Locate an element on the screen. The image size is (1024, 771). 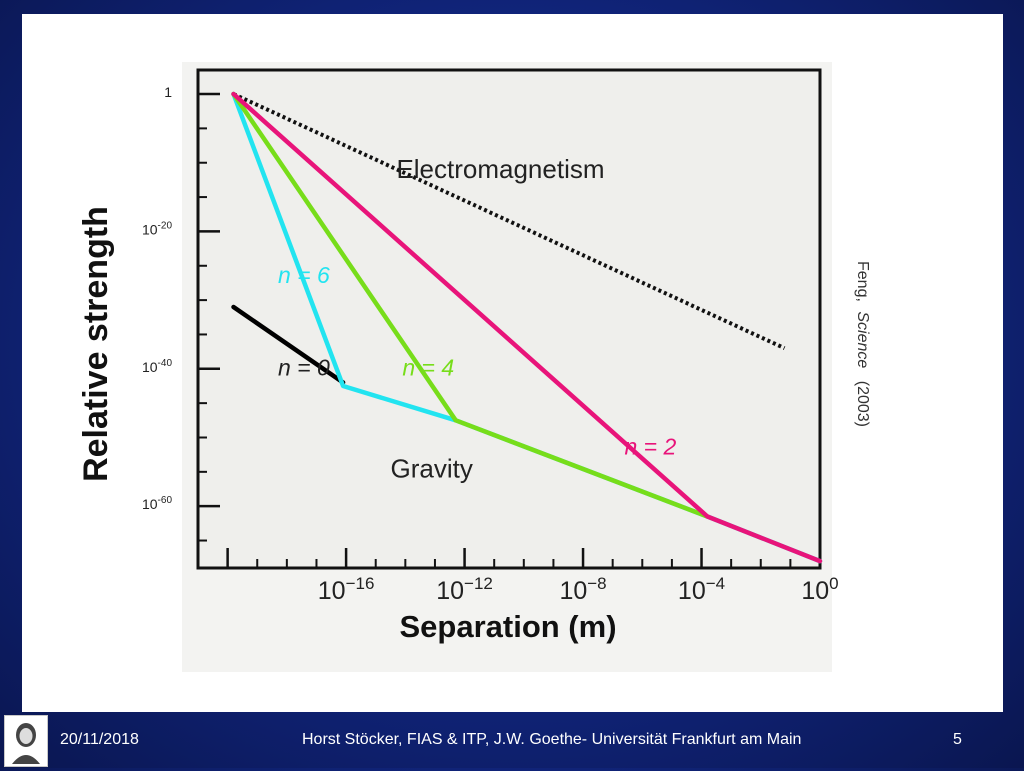
y-tick-exponent: -60 is located at coordinates (165, 500).